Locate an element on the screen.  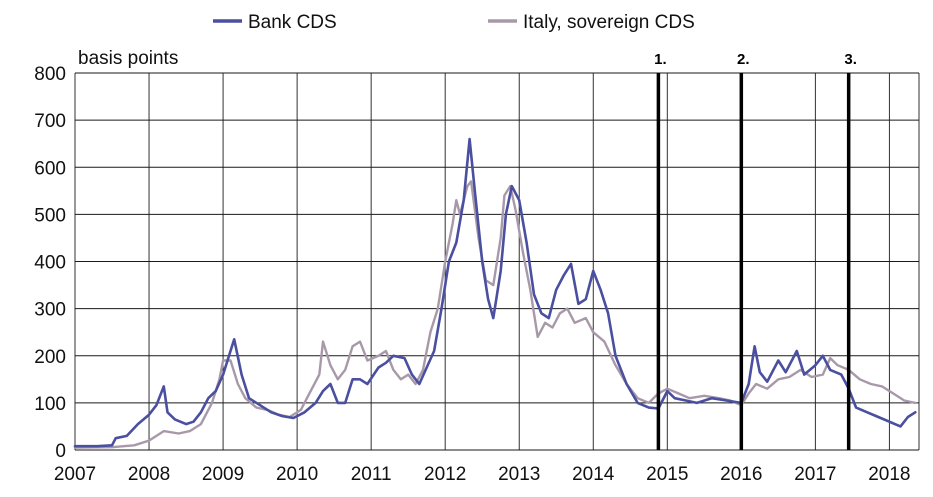
y-tick-label: 200 is located at coordinates (50, 357).